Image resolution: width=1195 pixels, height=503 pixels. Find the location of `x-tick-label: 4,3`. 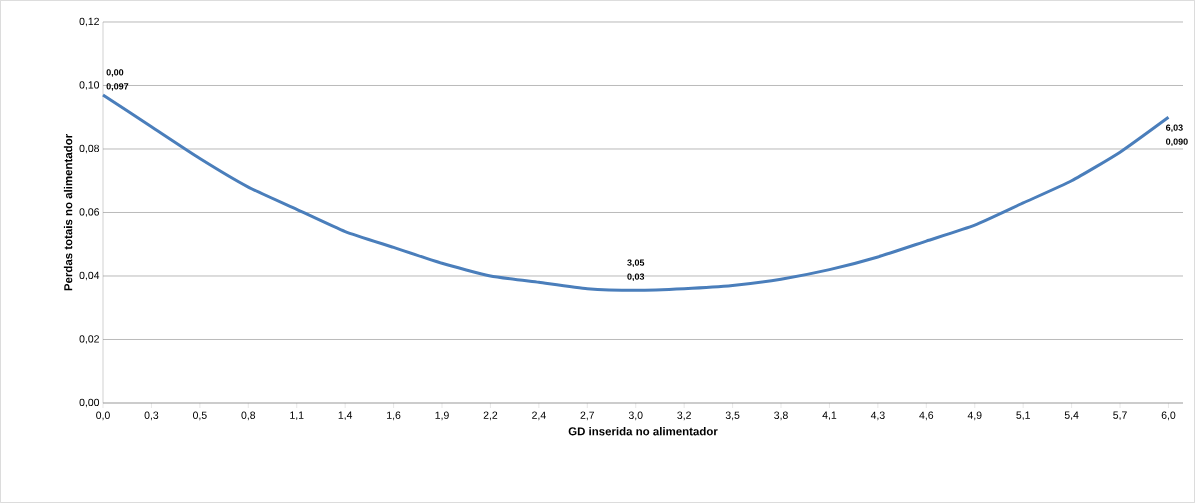

x-tick-label: 4,3 is located at coordinates (877, 416).